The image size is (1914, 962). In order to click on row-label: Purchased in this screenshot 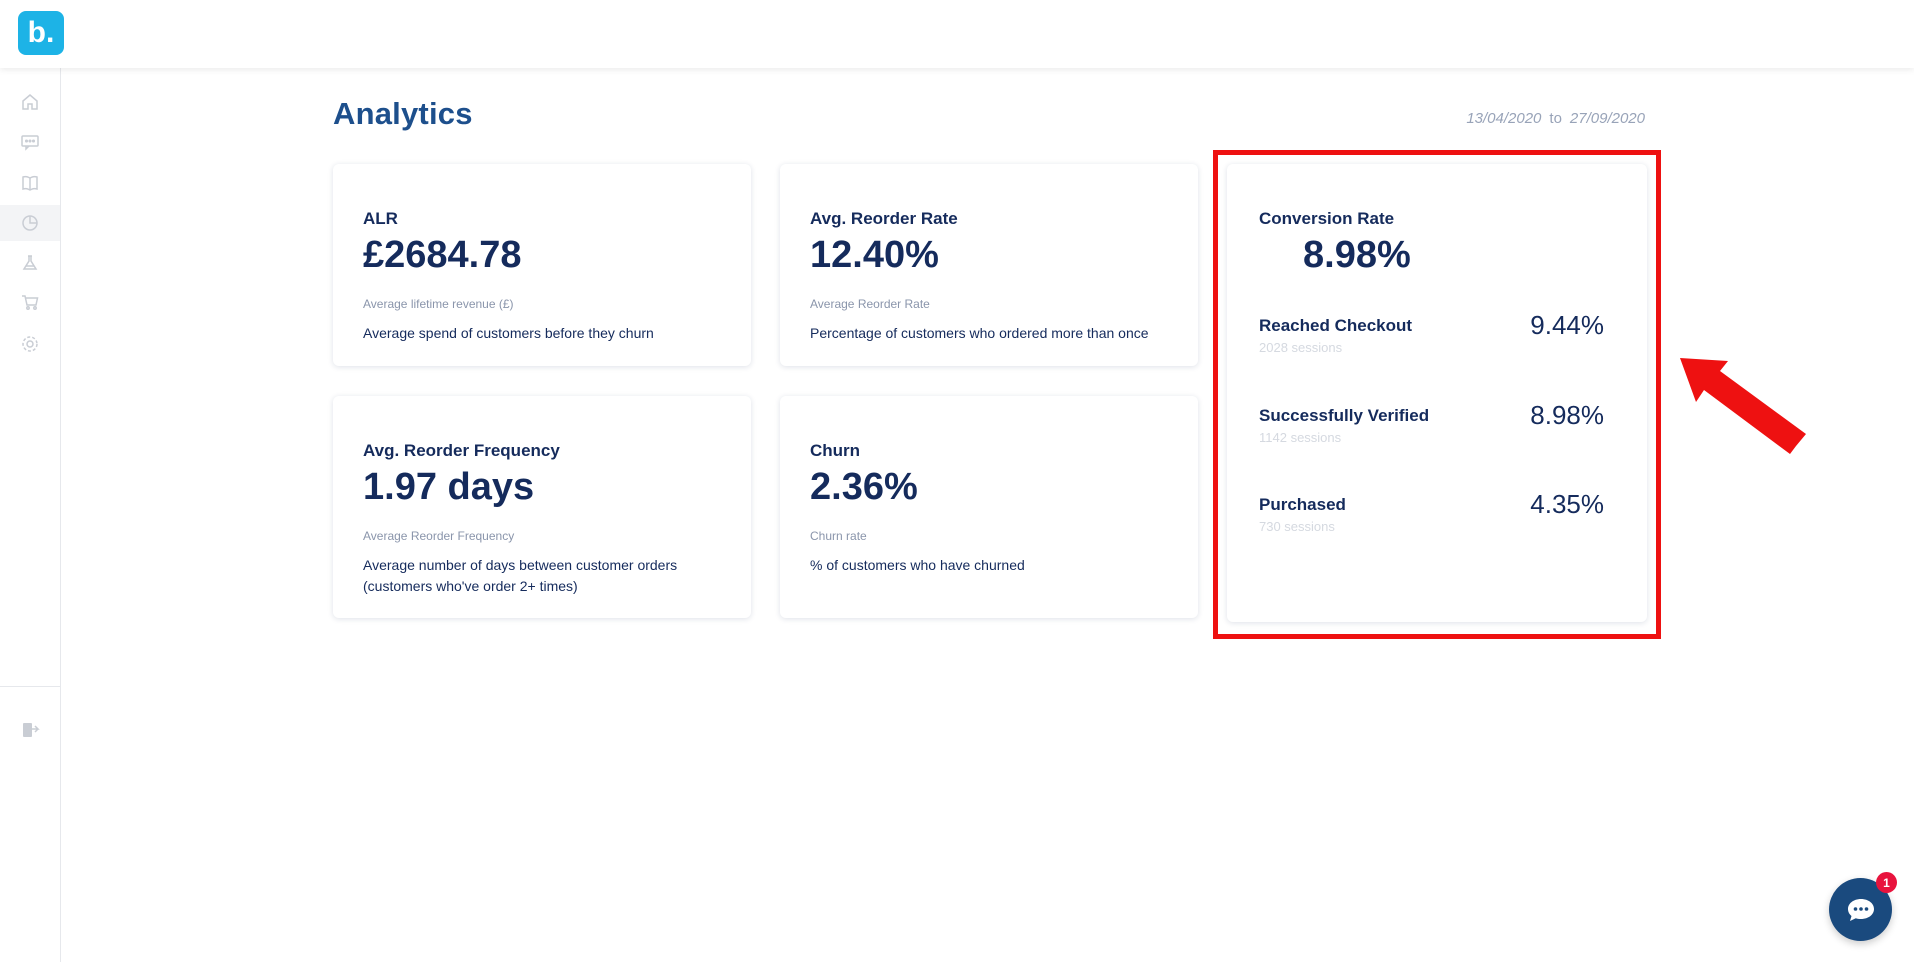, I will do `click(1302, 504)`.